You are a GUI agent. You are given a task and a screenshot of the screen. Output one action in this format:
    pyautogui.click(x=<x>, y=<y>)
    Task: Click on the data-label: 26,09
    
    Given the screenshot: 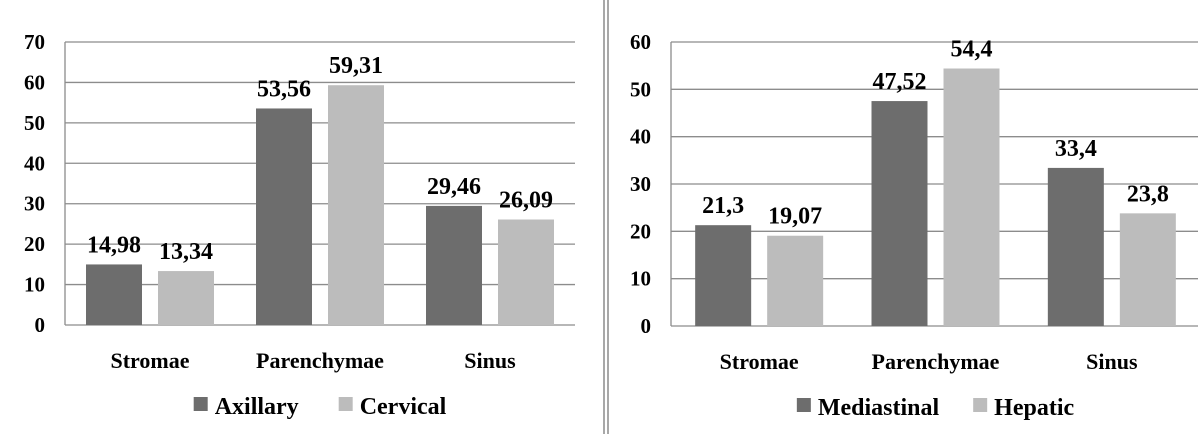 What is the action you would take?
    pyautogui.click(x=526, y=201)
    